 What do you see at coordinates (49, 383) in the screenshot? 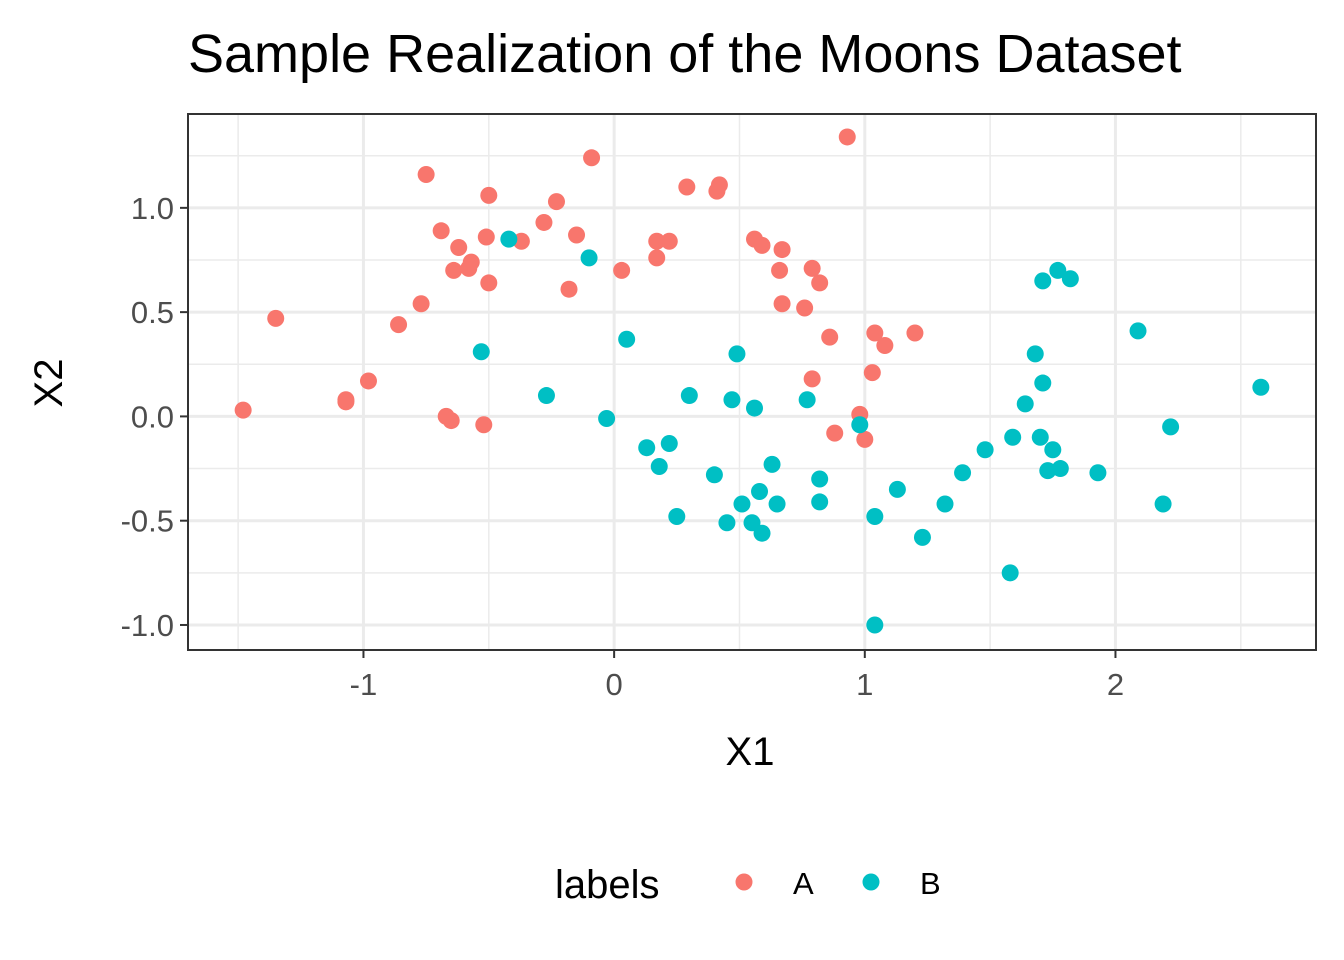
I see `y-axis-title: X2` at bounding box center [49, 383].